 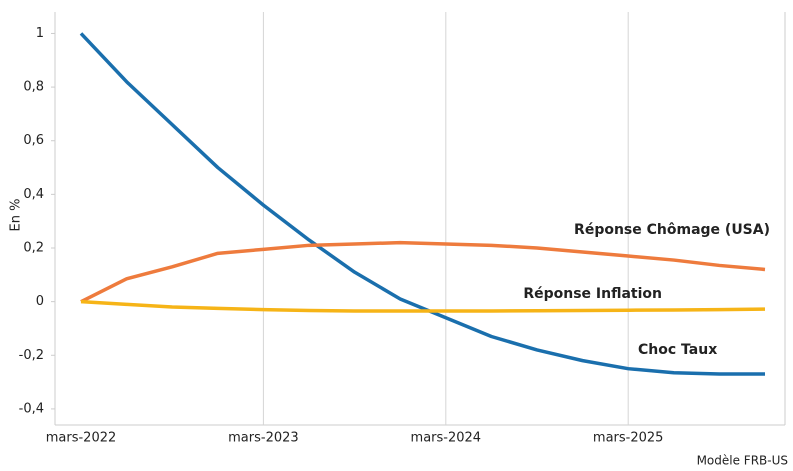 What do you see at coordinates (31, 355) in the screenshot?
I see `y-tick-label: -0,2` at bounding box center [31, 355].